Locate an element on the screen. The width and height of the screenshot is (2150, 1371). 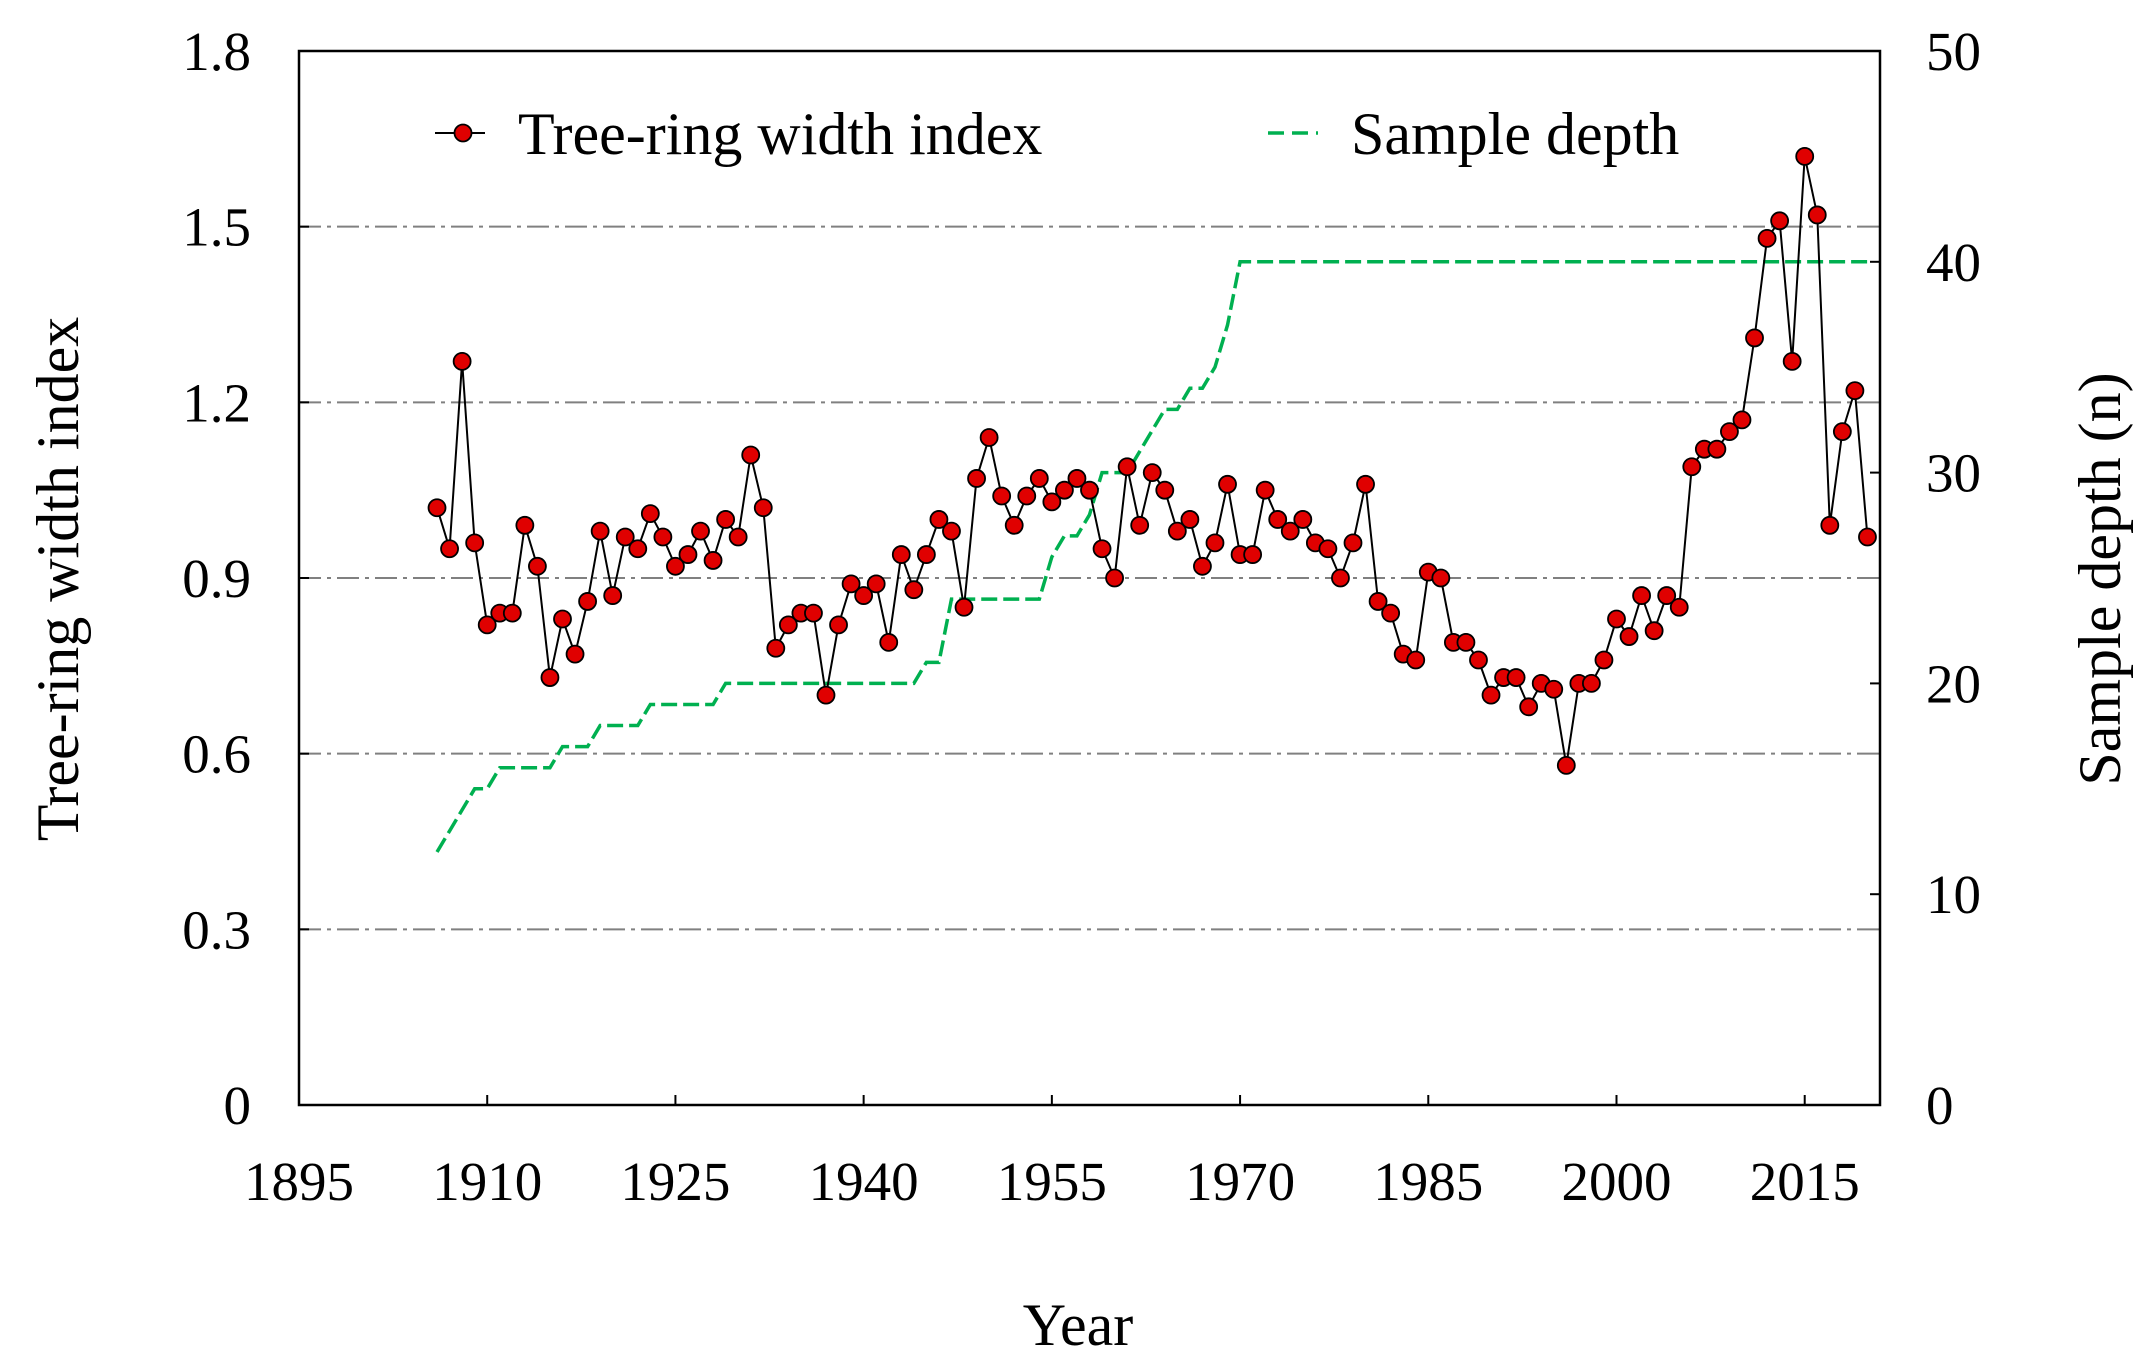
x-tick-label: 2015 is located at coordinates (1805, 1181).